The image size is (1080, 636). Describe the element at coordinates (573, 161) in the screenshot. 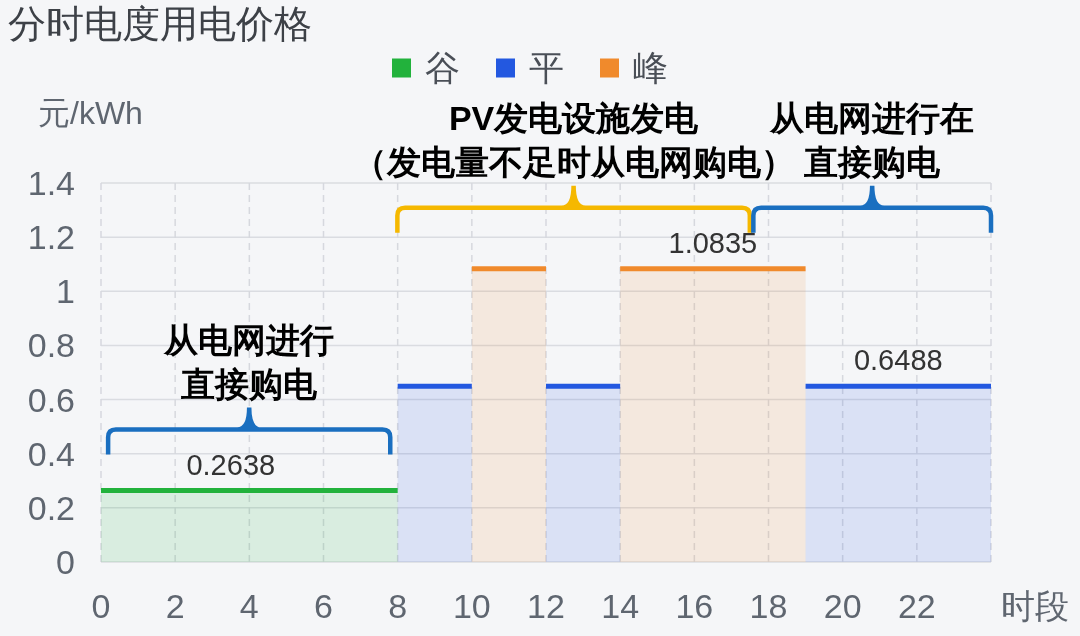

I see `annotation: （发电量不足时从电网购电）` at that location.